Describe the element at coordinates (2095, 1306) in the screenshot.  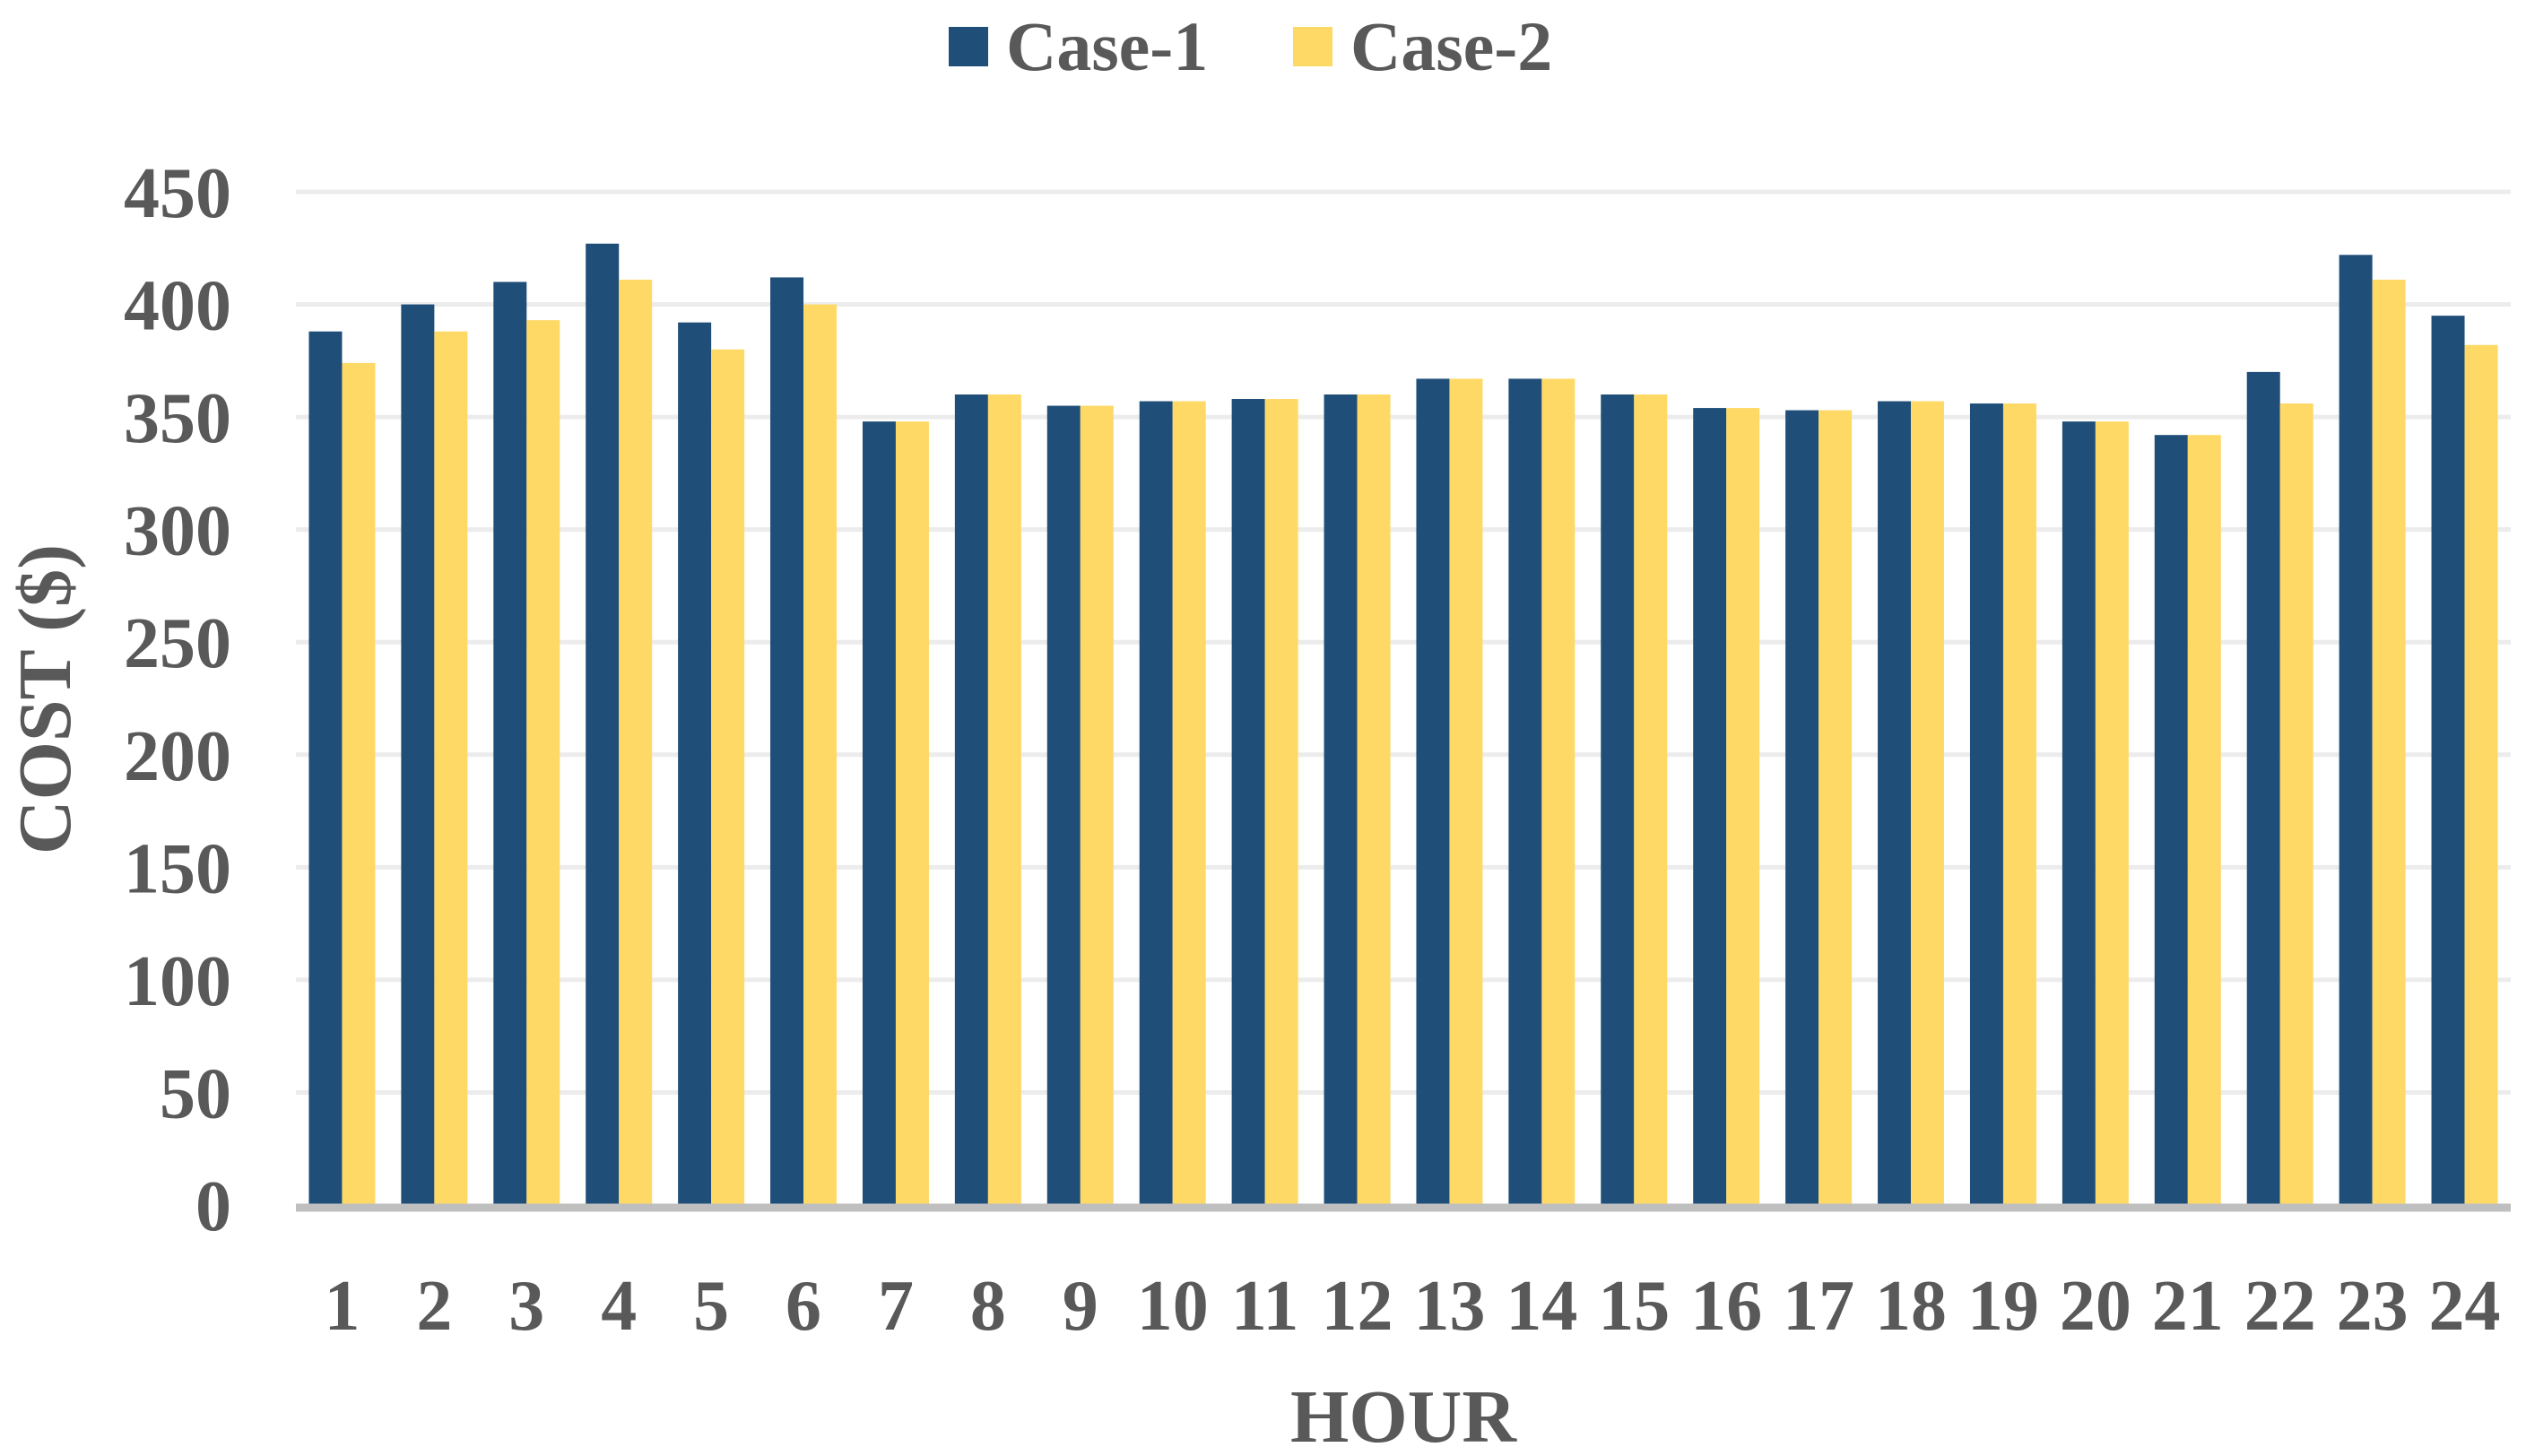
I see `x-tick-label: 20` at that location.